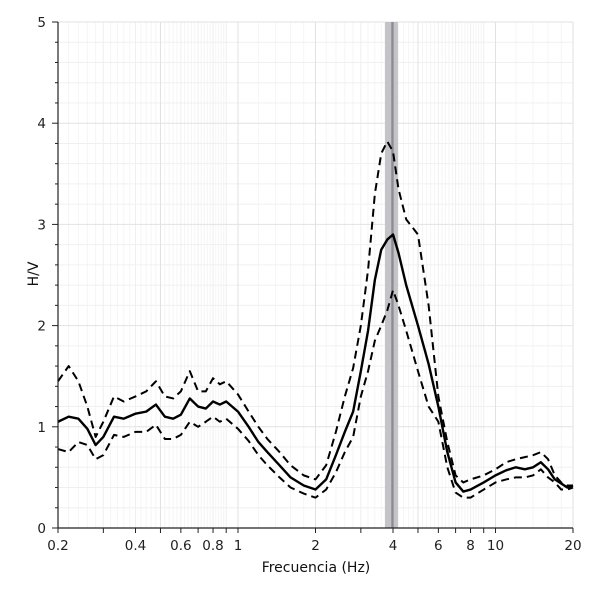 Image resolution: width=597 pixels, height=600 pixels. I want to click on x-tick-labels: 0.2 0.4 0.6 0.8 1 2 4 6 8 10 20, so click(314, 546).